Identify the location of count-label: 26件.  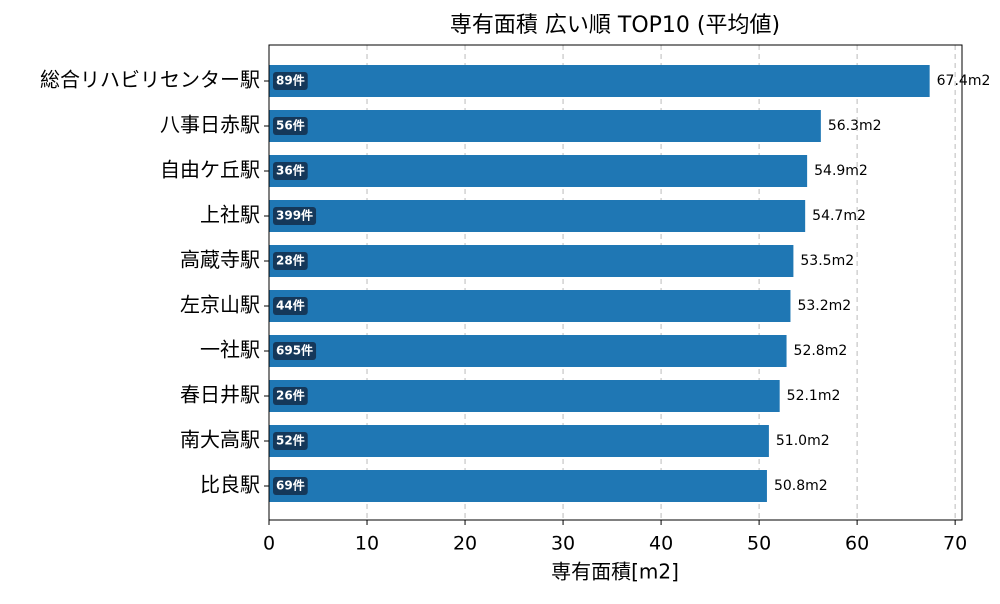
(290, 395).